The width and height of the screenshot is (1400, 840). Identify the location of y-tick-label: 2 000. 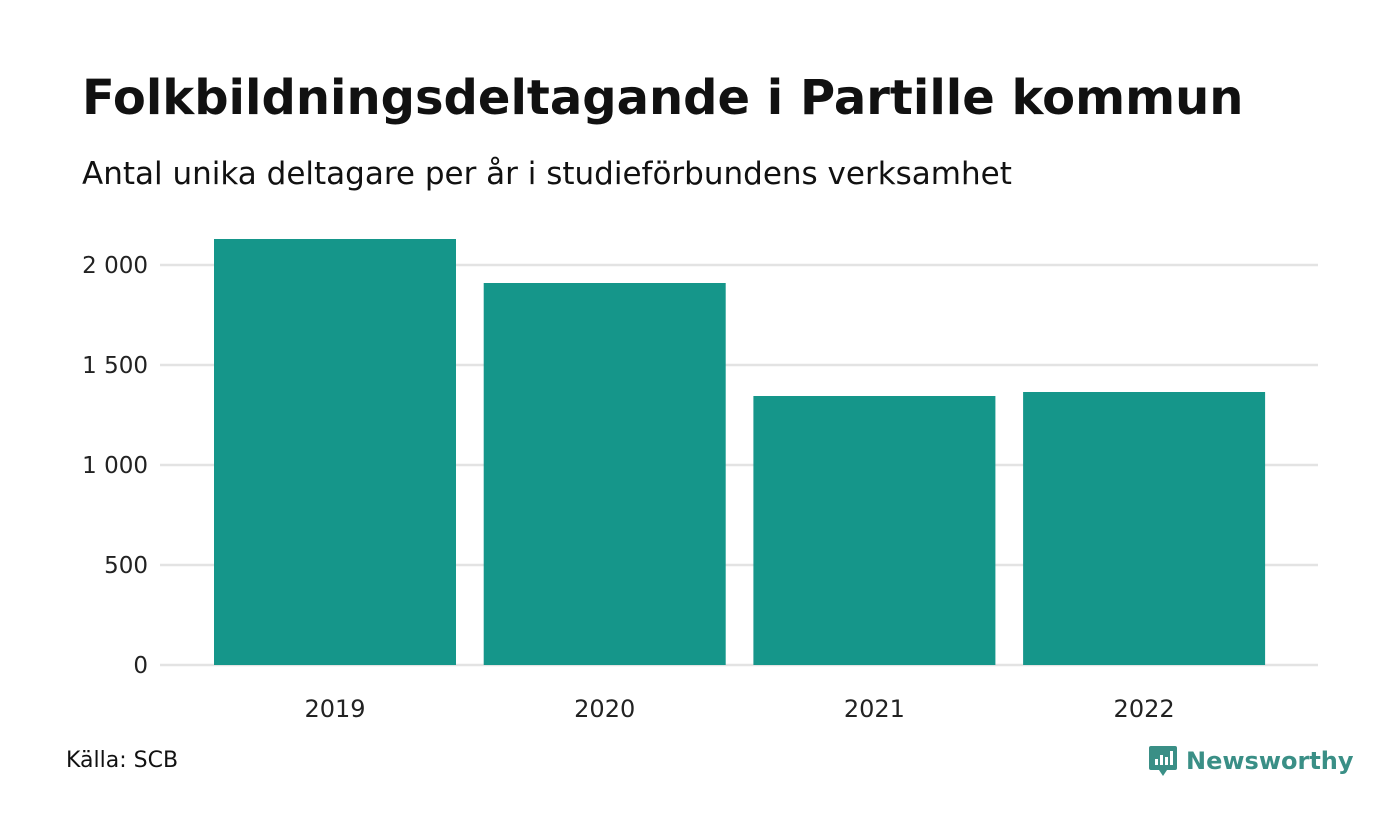
(115, 266).